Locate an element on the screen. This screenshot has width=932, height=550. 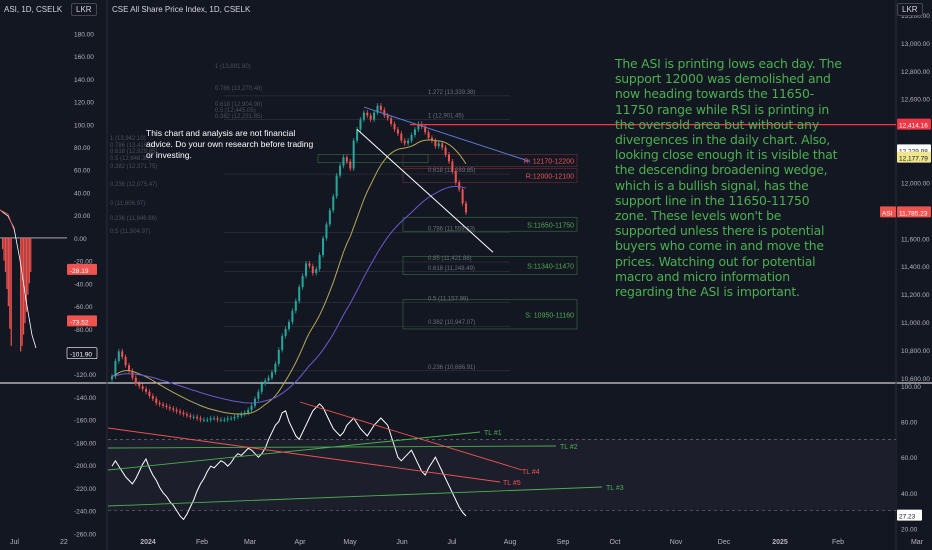
faded-fib-label: 0.382 (12,231.85) is located at coordinates (238, 117).